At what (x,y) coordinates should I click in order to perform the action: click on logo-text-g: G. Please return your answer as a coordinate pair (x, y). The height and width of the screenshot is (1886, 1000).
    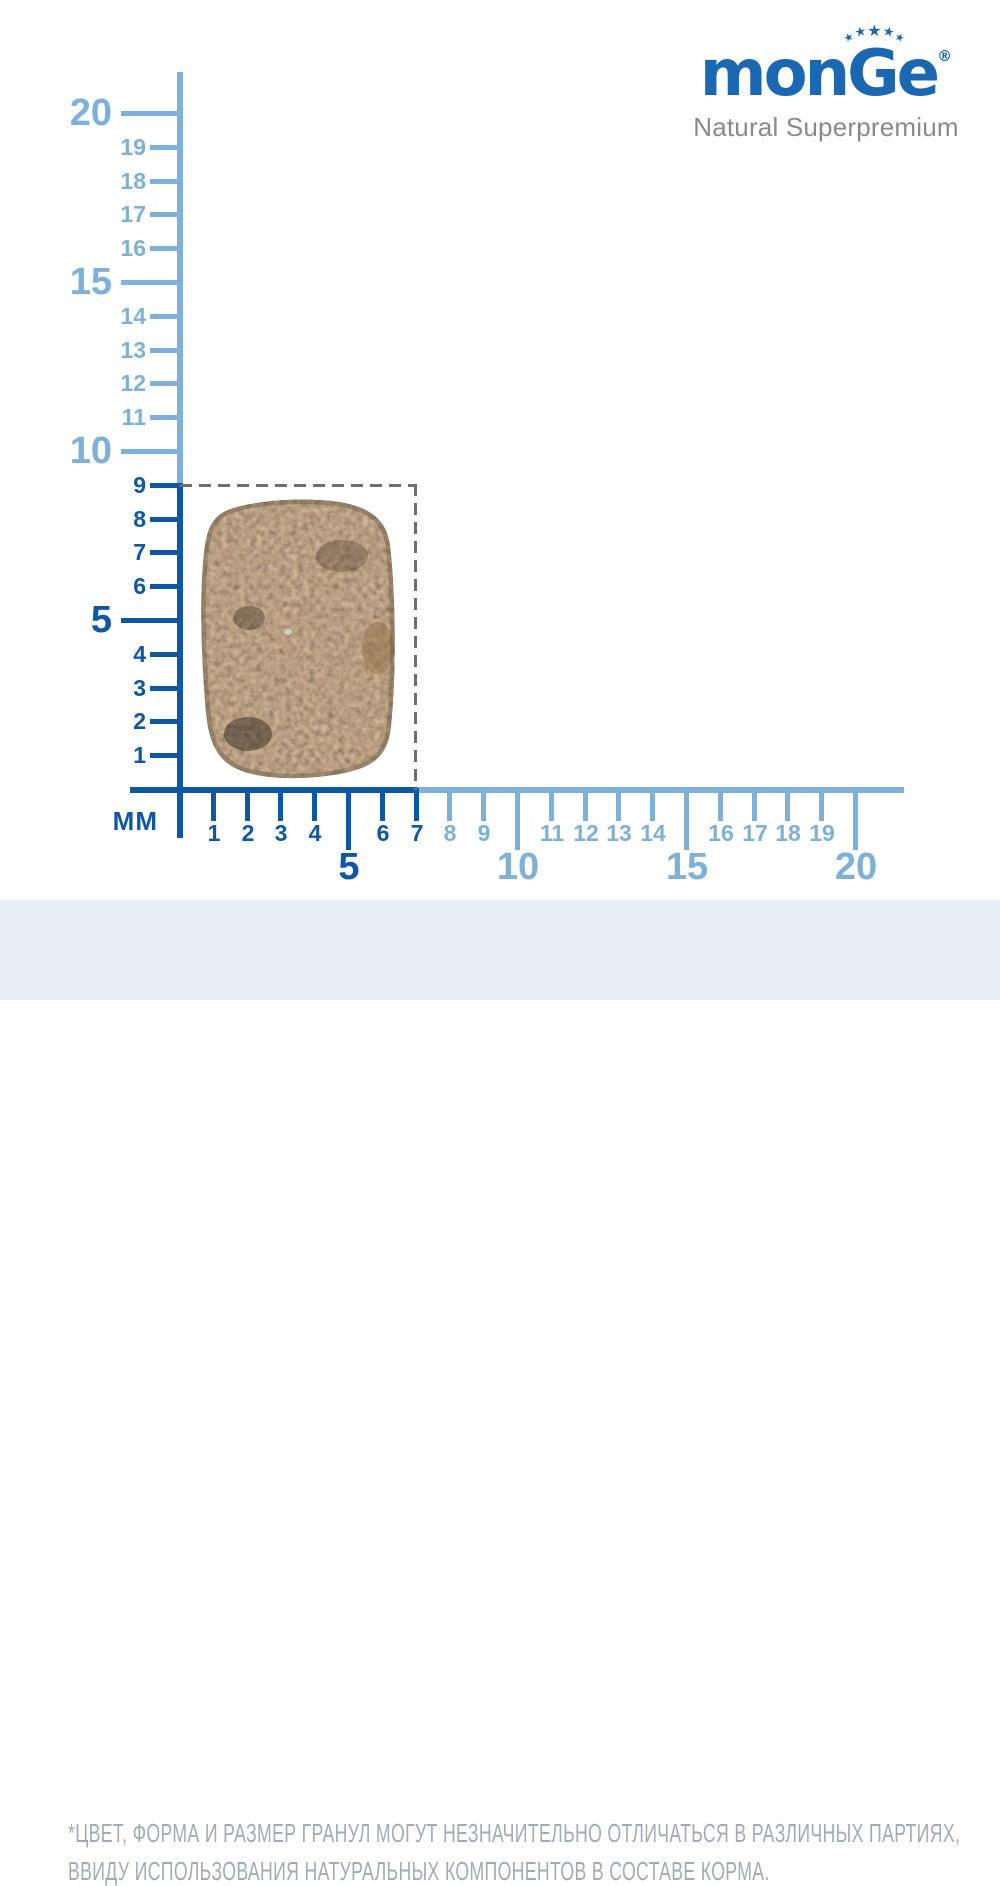
    Looking at the image, I should click on (873, 74).